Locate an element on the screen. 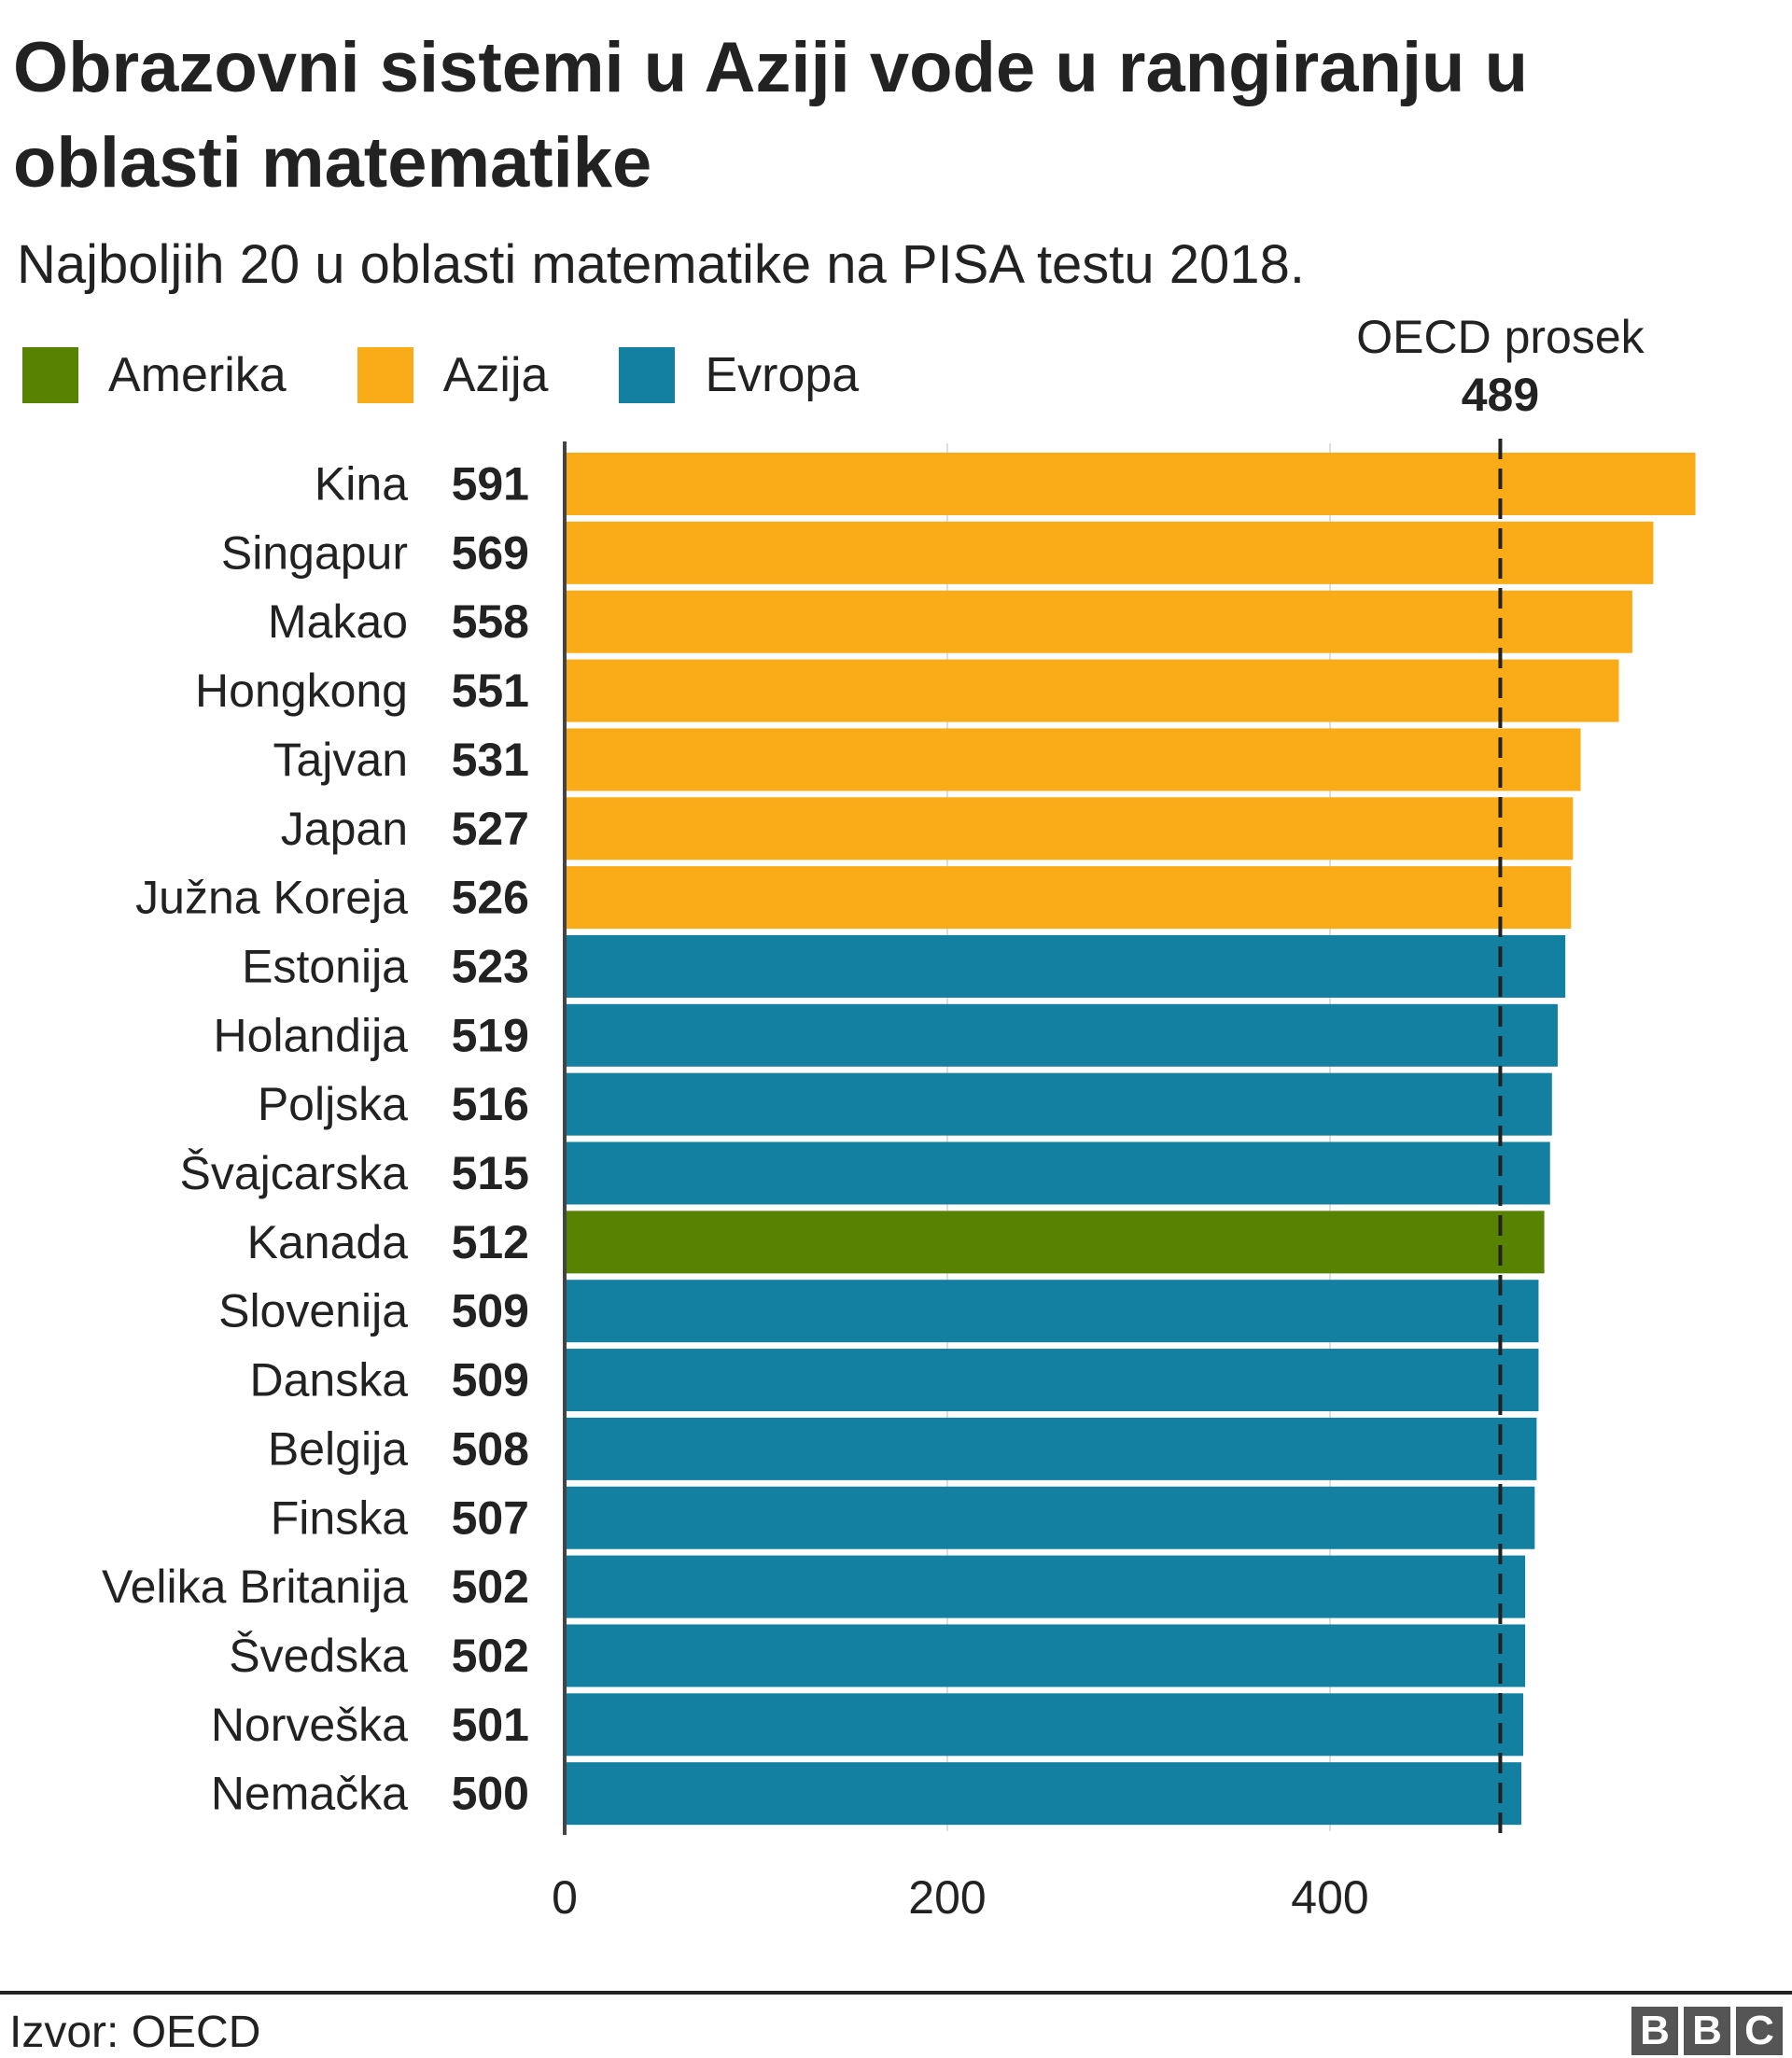 Image resolution: width=1792 pixels, height=2058 pixels. value-label: 551 is located at coordinates (490, 691).